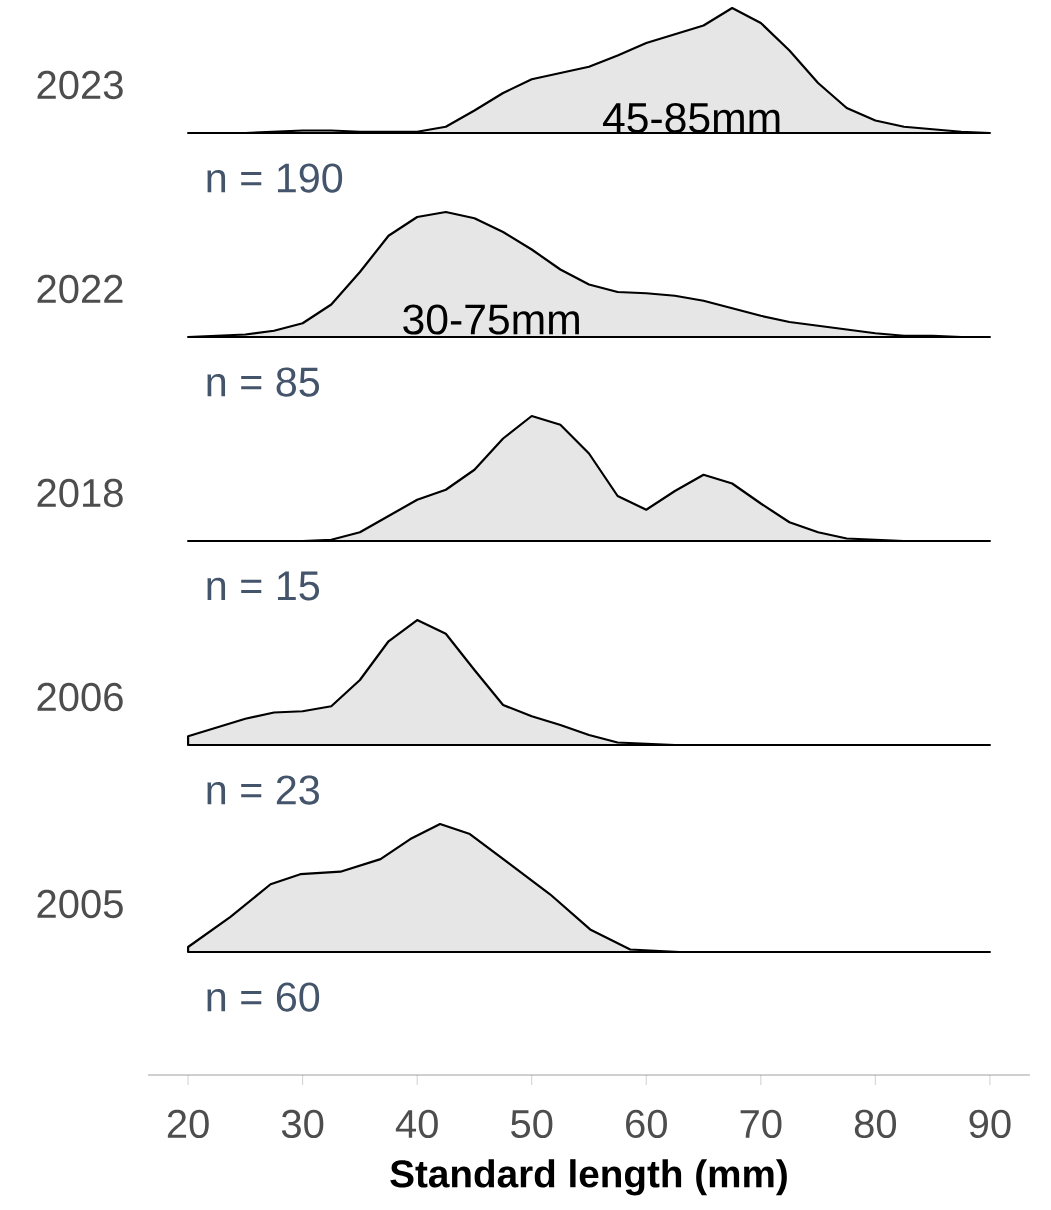 This screenshot has width=1051, height=1210. I want to click on x-tick-label: 80, so click(875, 1124).